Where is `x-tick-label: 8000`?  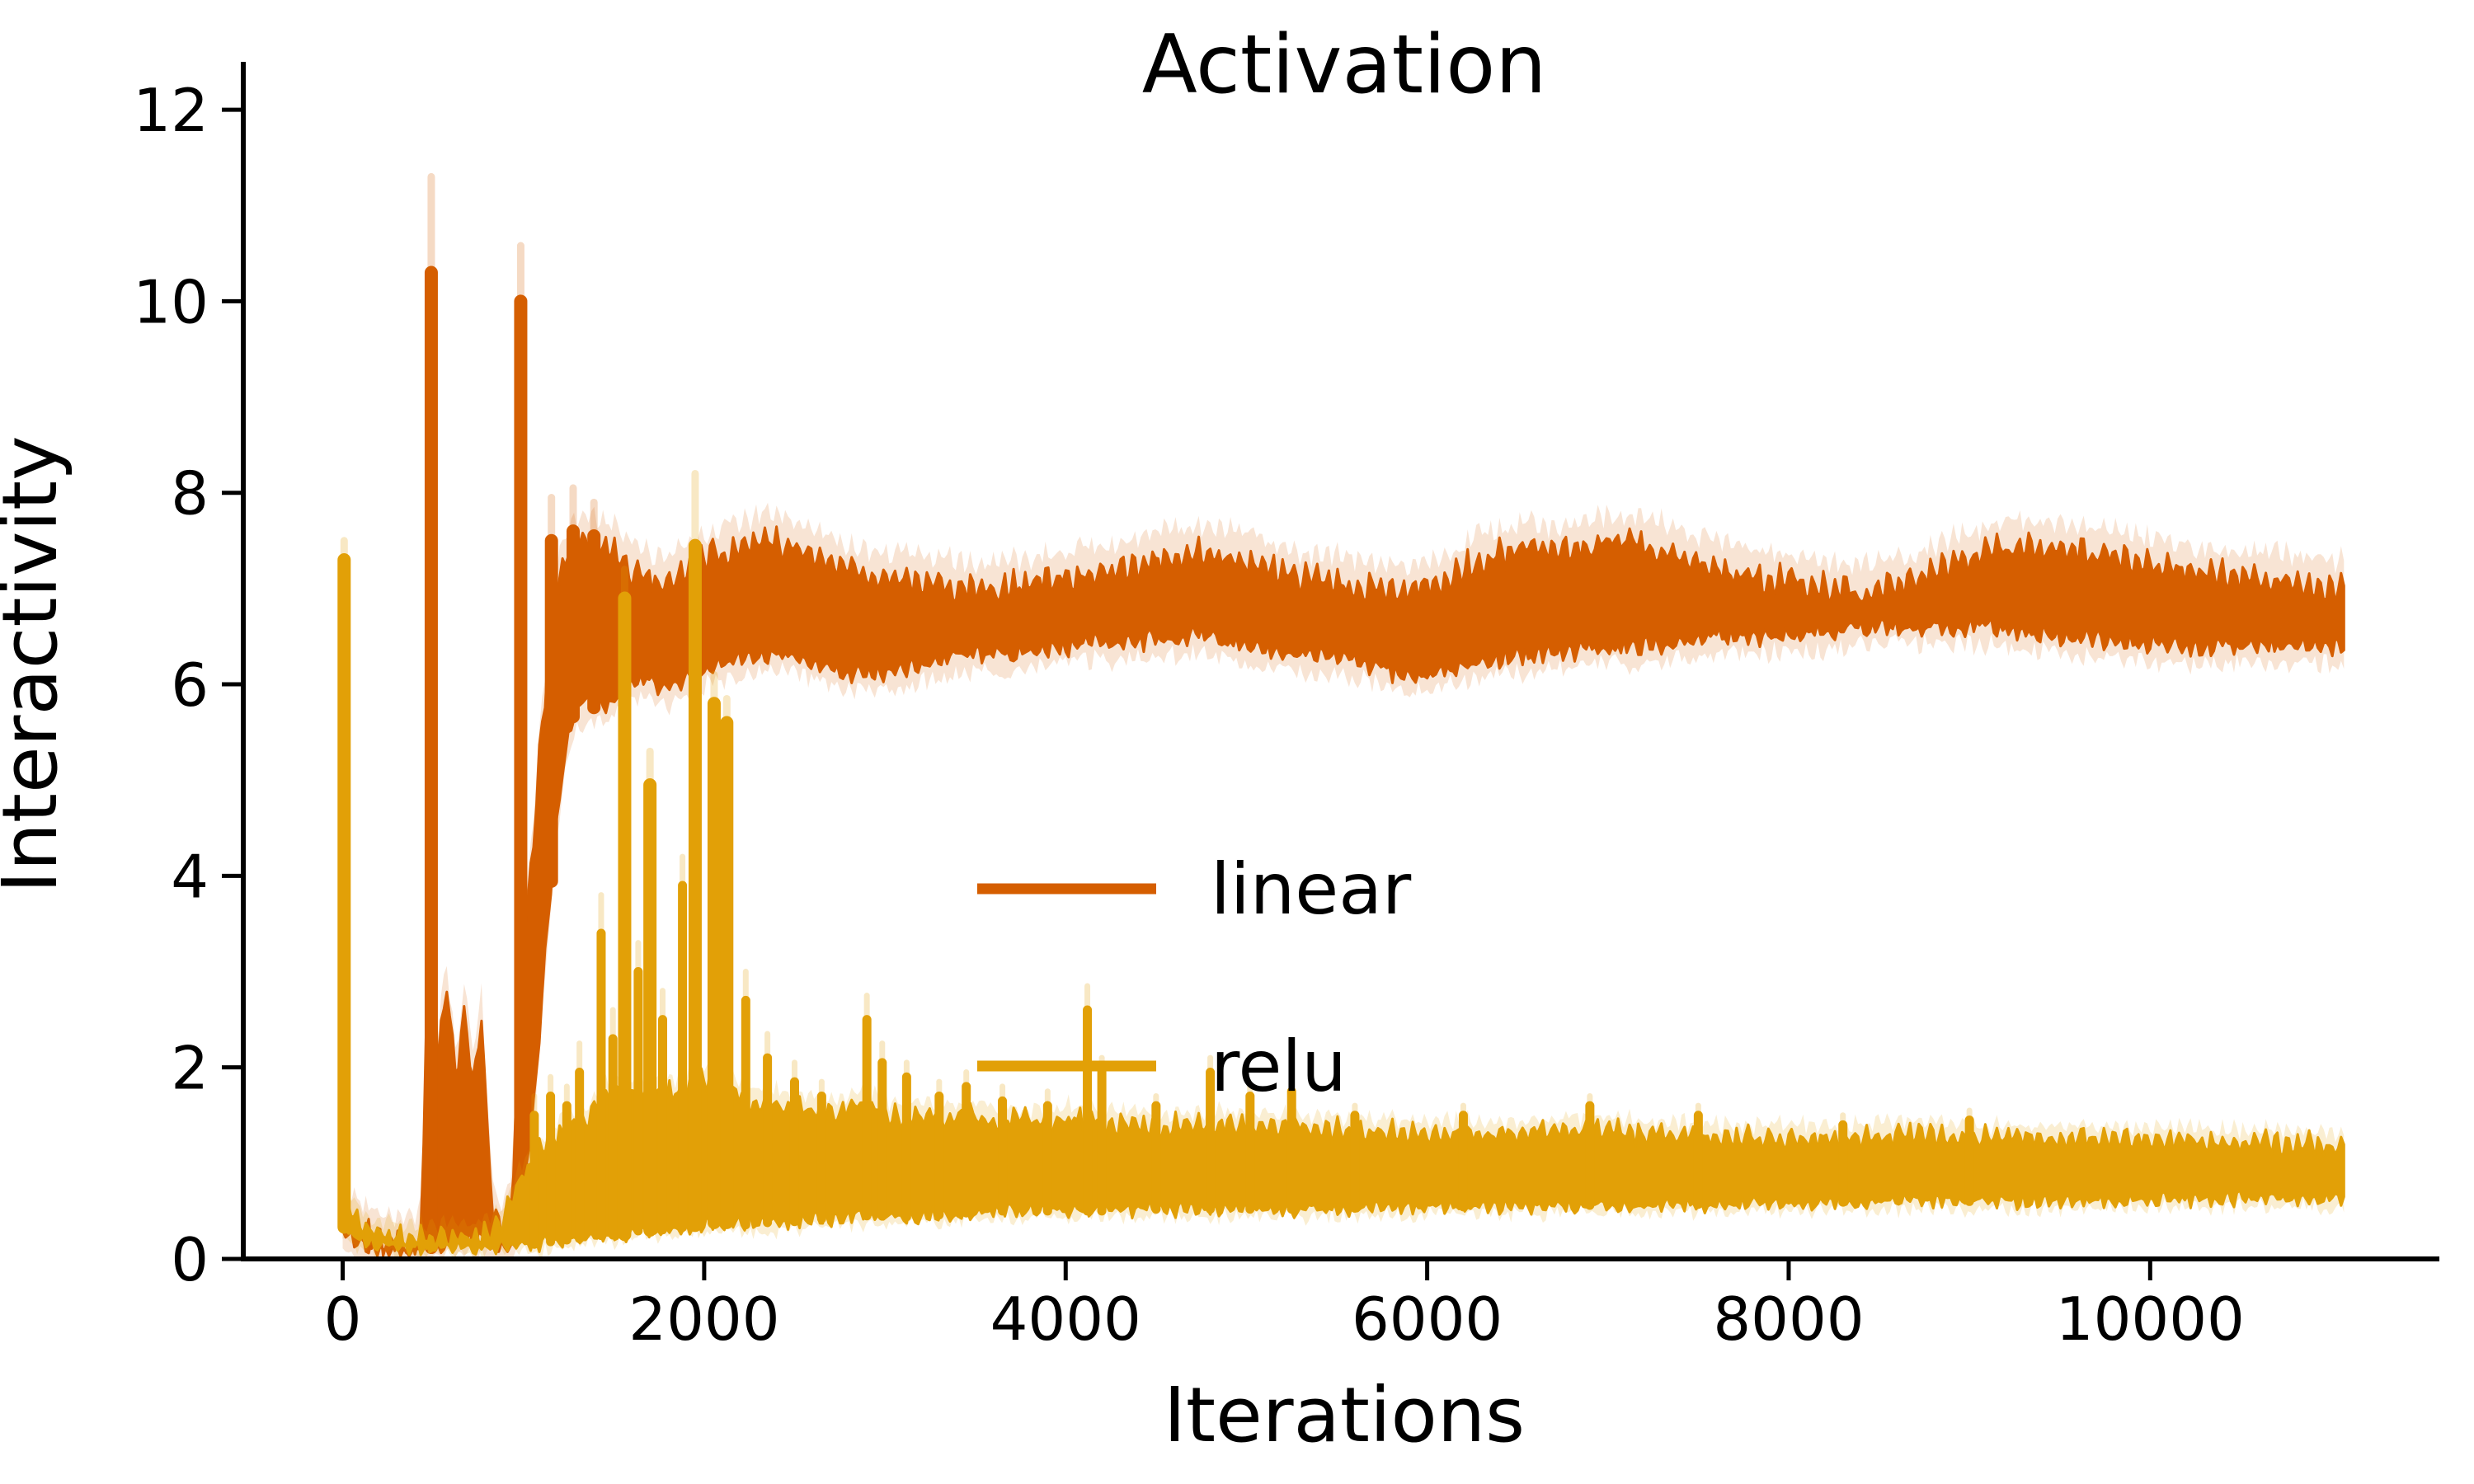
x-tick-label: 8000 is located at coordinates (1788, 1319).